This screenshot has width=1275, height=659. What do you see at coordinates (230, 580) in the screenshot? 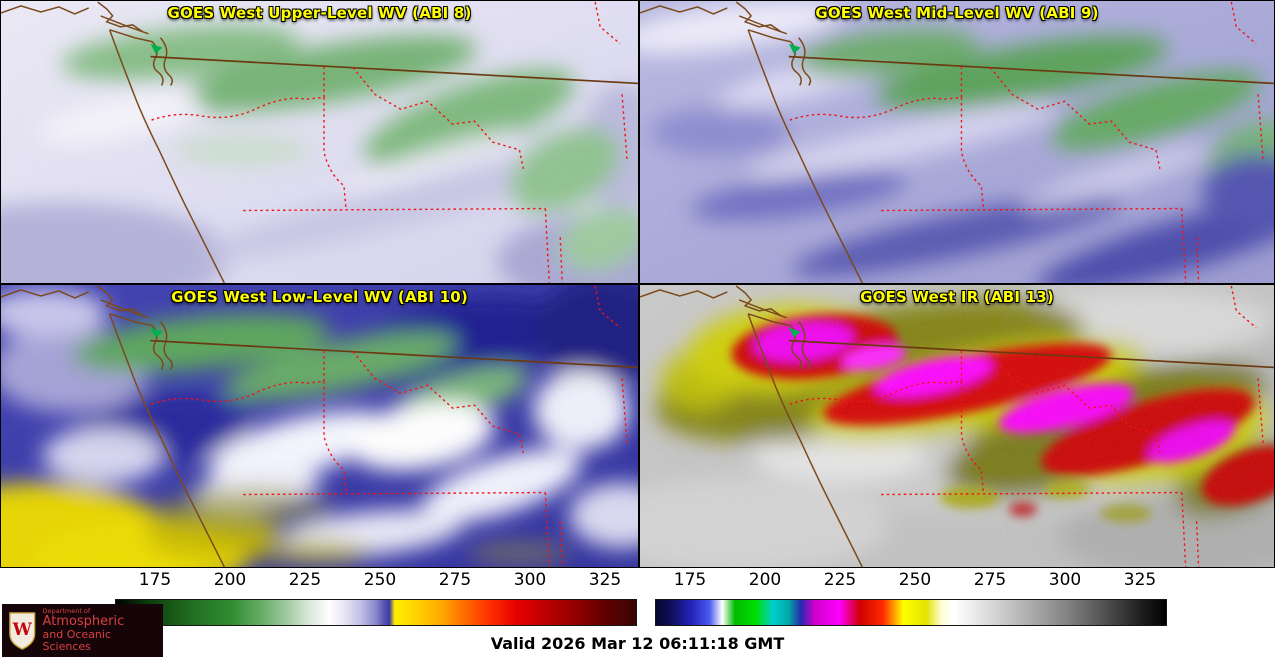
I see `wv-tick-label: 200` at bounding box center [230, 580].